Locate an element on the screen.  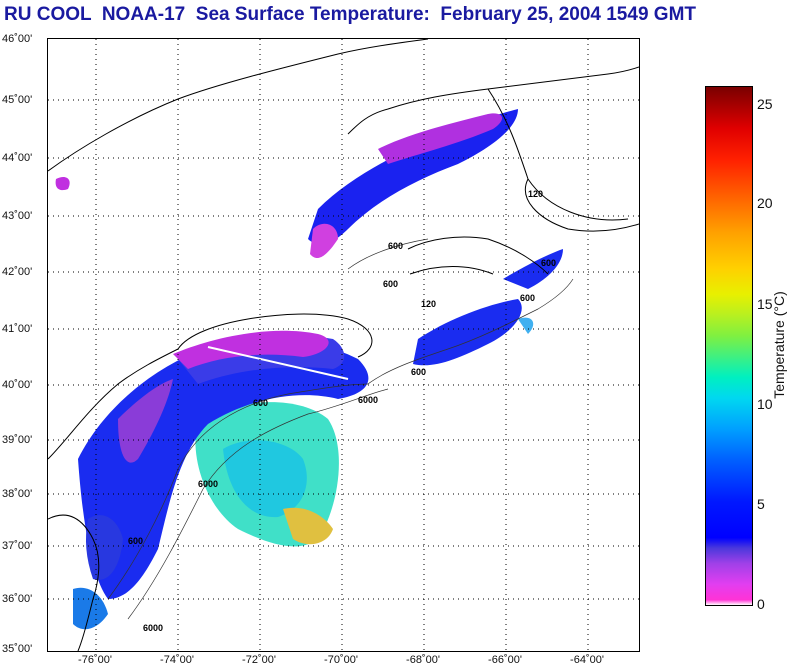
lat-label: 36˚00' is located at coordinates (17, 599).